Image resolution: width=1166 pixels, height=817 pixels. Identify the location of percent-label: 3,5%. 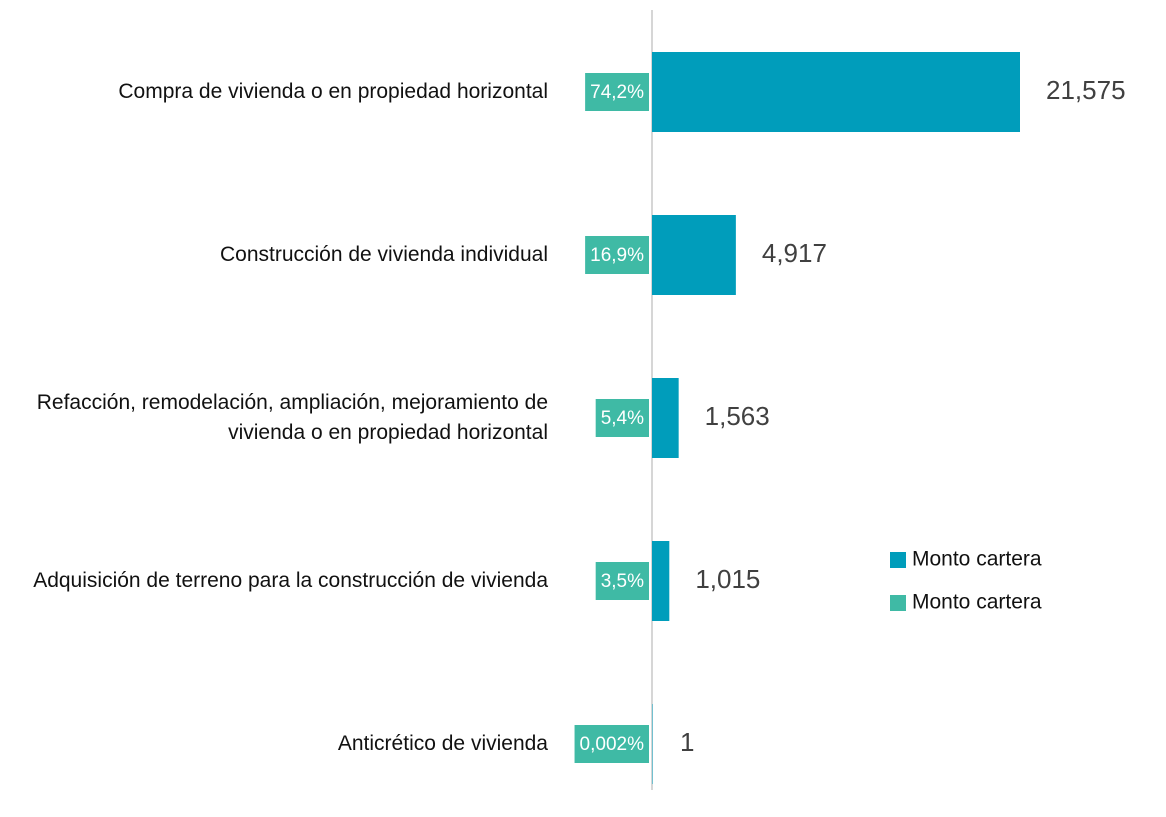
(622, 581).